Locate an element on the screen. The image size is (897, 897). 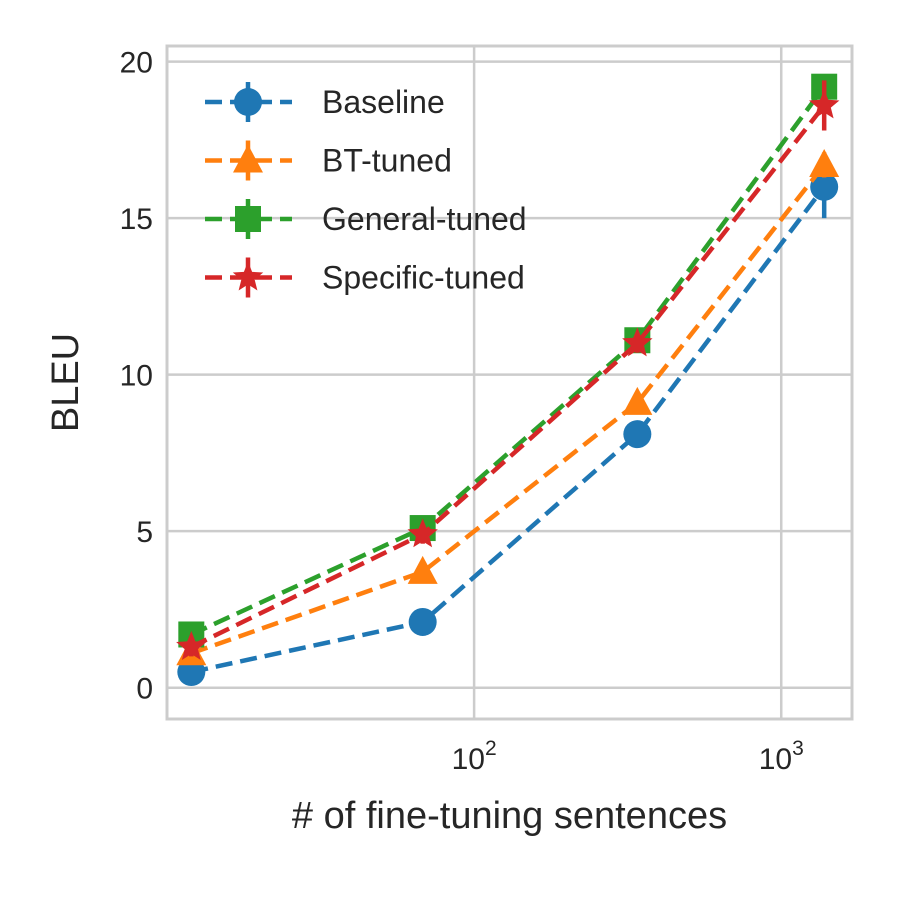
legend-item-bt-tuned: BT-tuned is located at coordinates (328, 160).